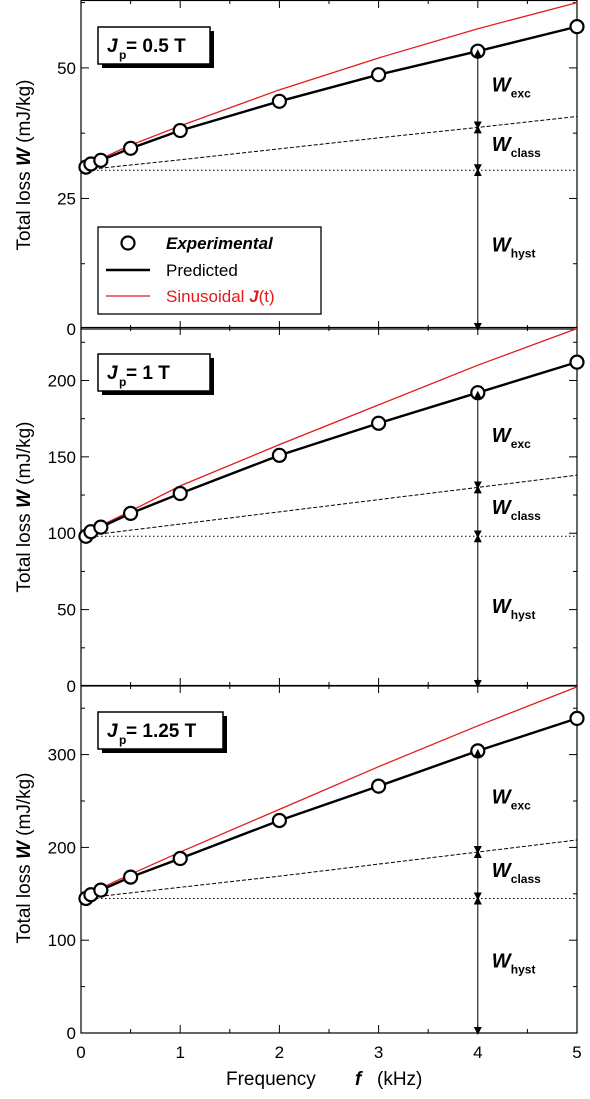 Image resolution: width=590 pixels, height=1099 pixels. Describe the element at coordinates (179, 1052) in the screenshot. I see `x-tick-label: 1` at that location.